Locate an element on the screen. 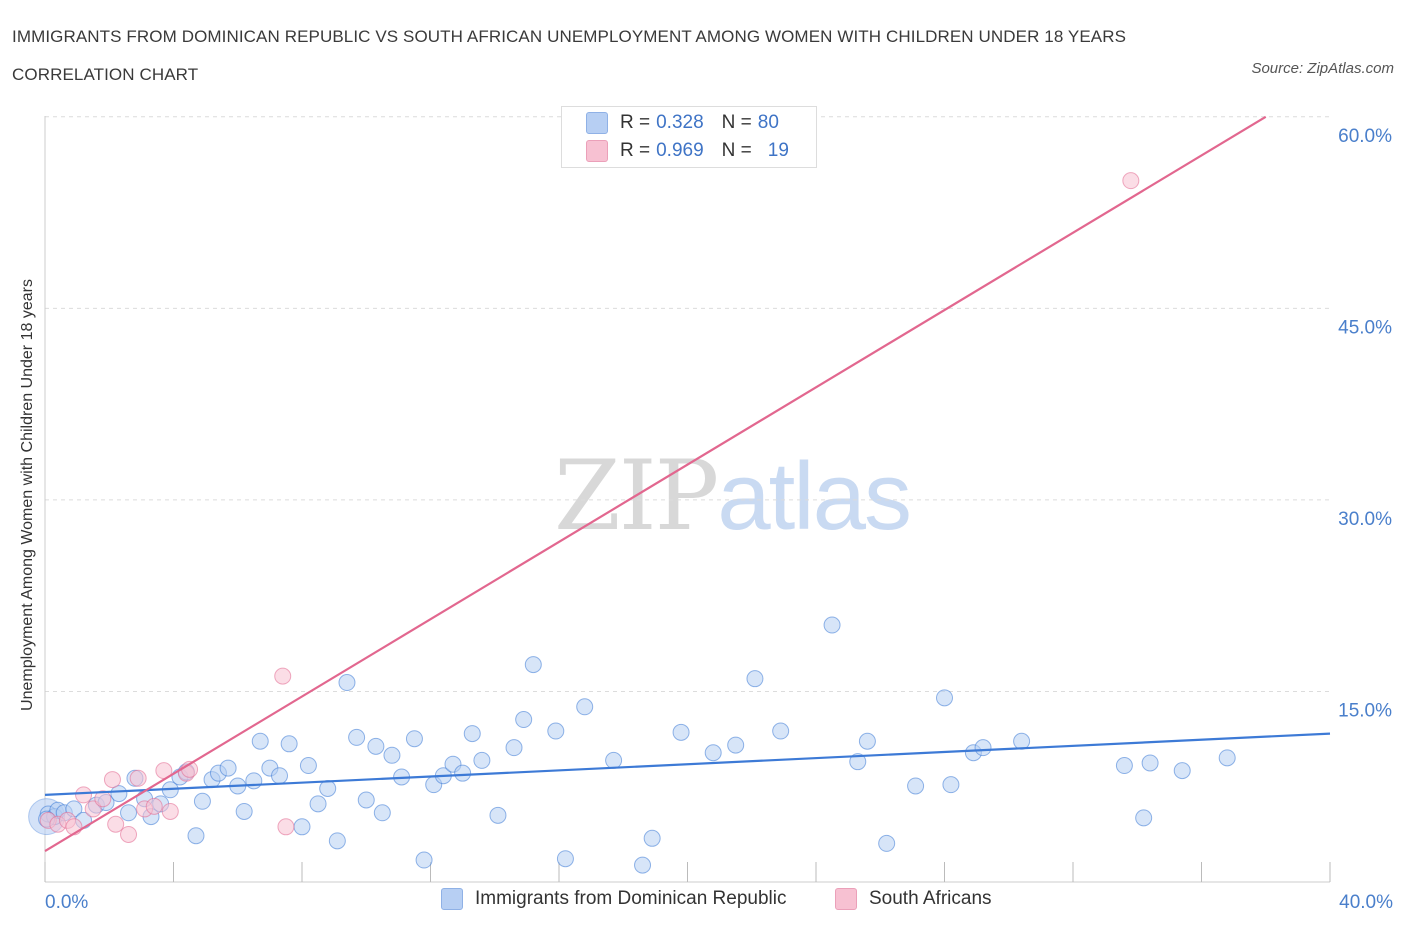 The height and width of the screenshot is (930, 1406). stats-legend: R = 0.328 N = 80 R = 0.969 N = 19 is located at coordinates (689, 137).